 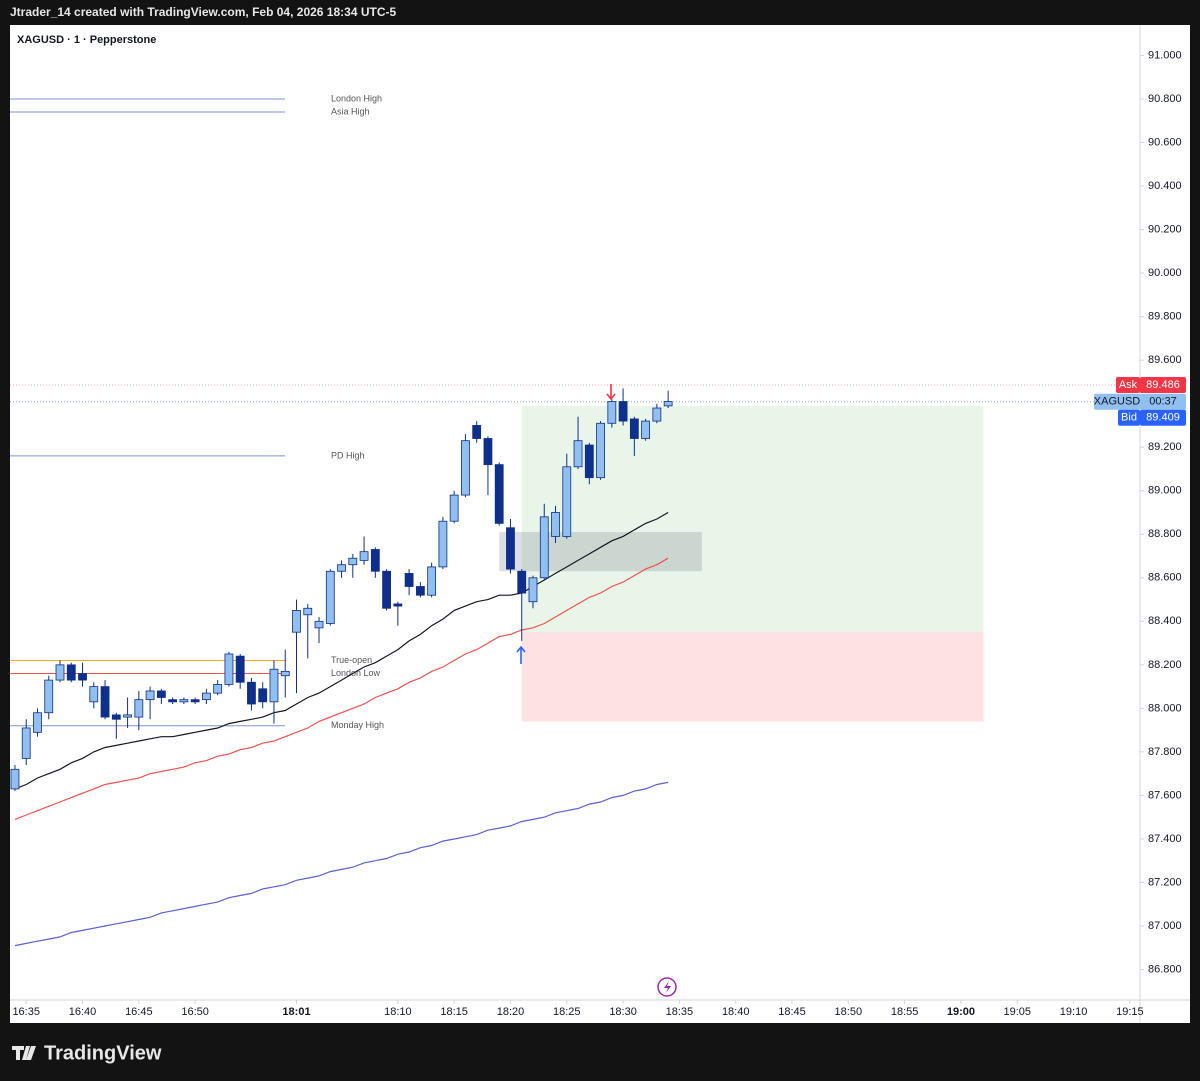 I want to click on x-tick-label: 19:15, so click(x=1130, y=1012).